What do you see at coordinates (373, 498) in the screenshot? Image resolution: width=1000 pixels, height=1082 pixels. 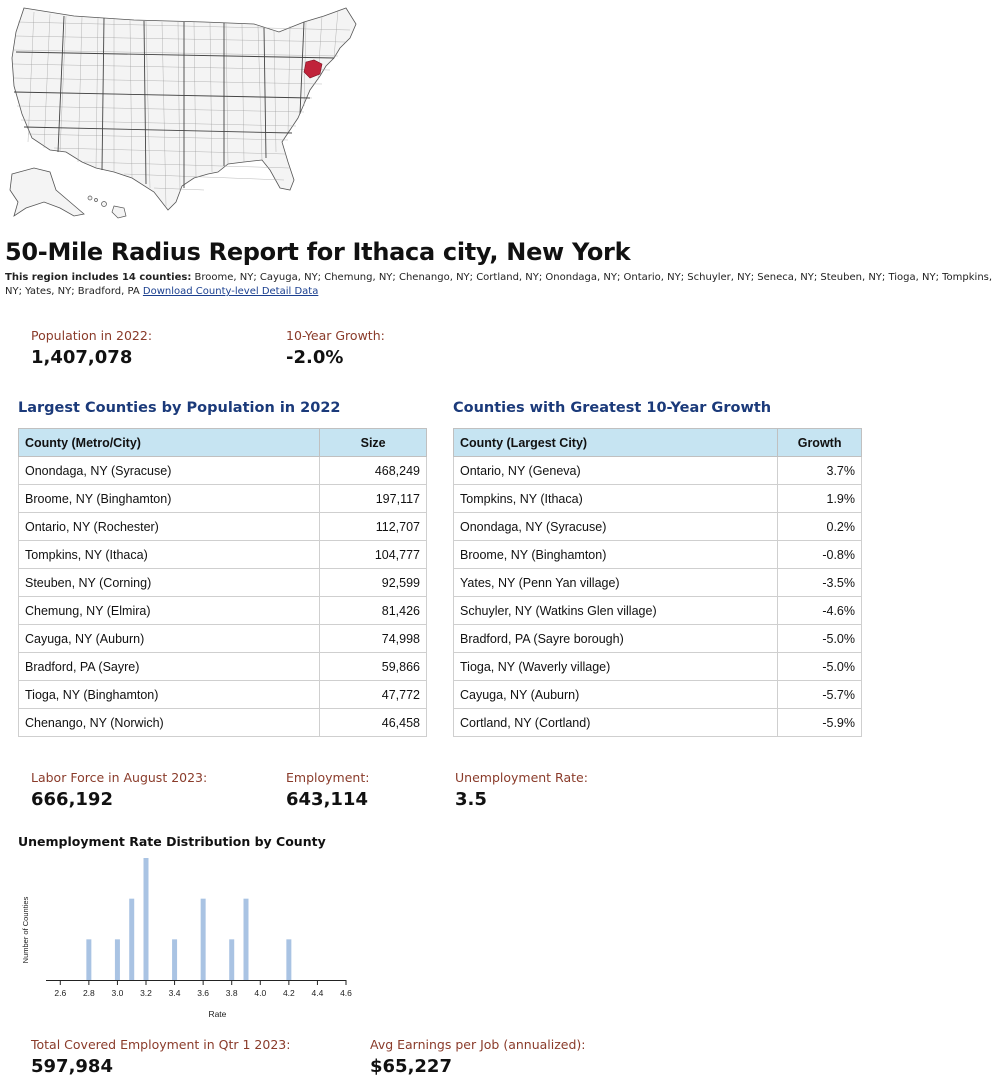 I see `value-cell: 197,117` at bounding box center [373, 498].